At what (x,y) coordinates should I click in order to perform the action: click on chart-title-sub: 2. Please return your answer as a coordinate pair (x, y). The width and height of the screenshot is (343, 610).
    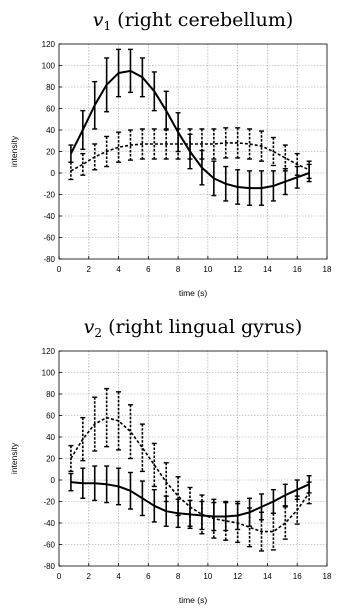
    Looking at the image, I should click on (98, 333).